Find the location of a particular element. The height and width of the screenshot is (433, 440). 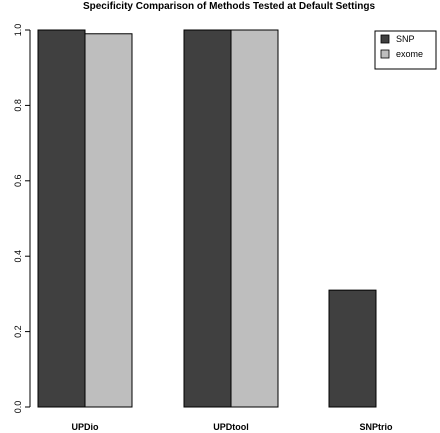

legend-swatch-exome is located at coordinates (385, 54).